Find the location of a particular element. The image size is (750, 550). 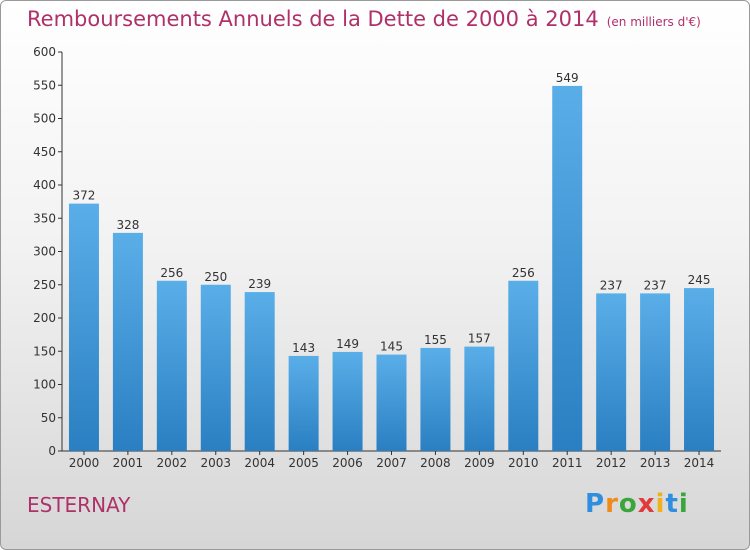

y-tick-label: 50 is located at coordinates (48, 418).